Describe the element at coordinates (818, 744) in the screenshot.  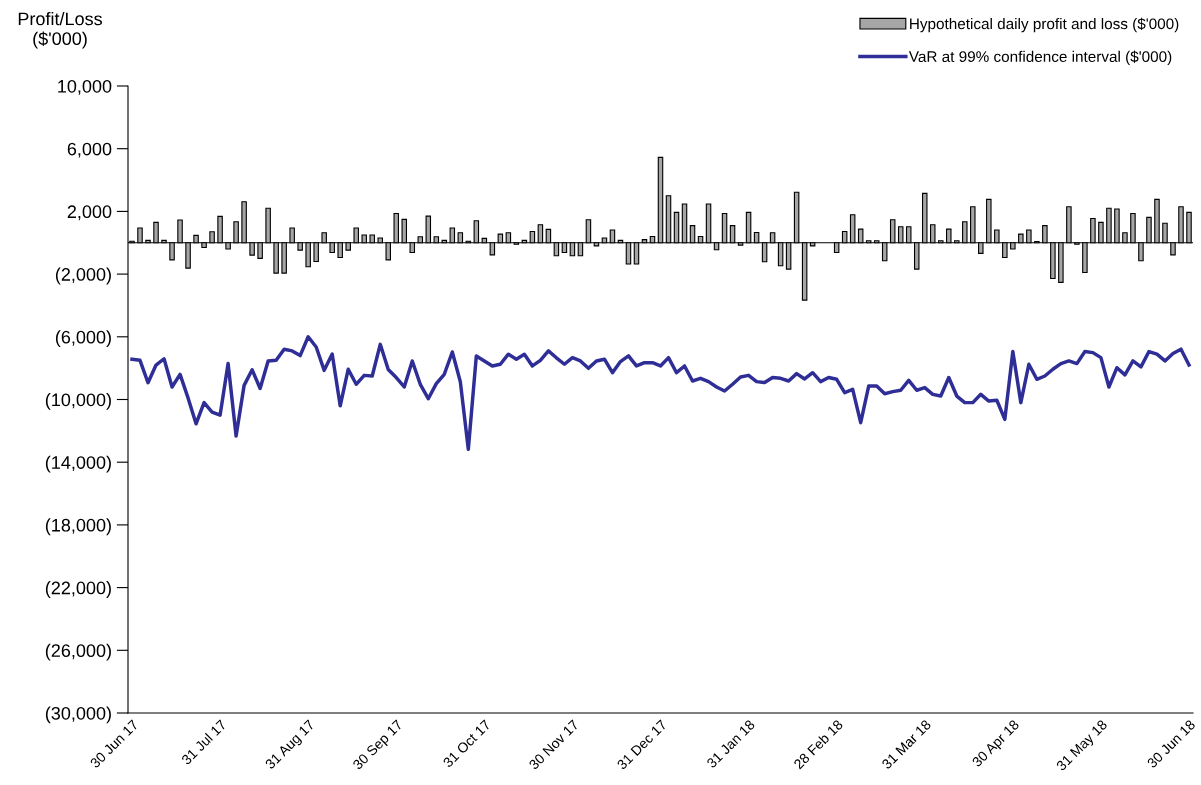
I see `x-tick-label: 28 Feb 18` at that location.